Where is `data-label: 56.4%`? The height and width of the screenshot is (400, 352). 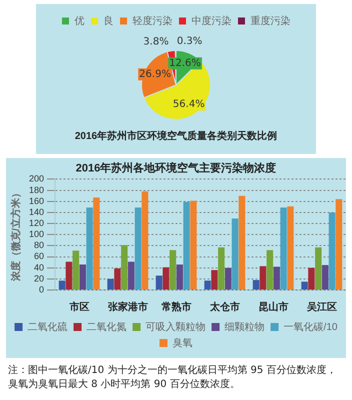 data-label: 56.4% is located at coordinates (188, 104).